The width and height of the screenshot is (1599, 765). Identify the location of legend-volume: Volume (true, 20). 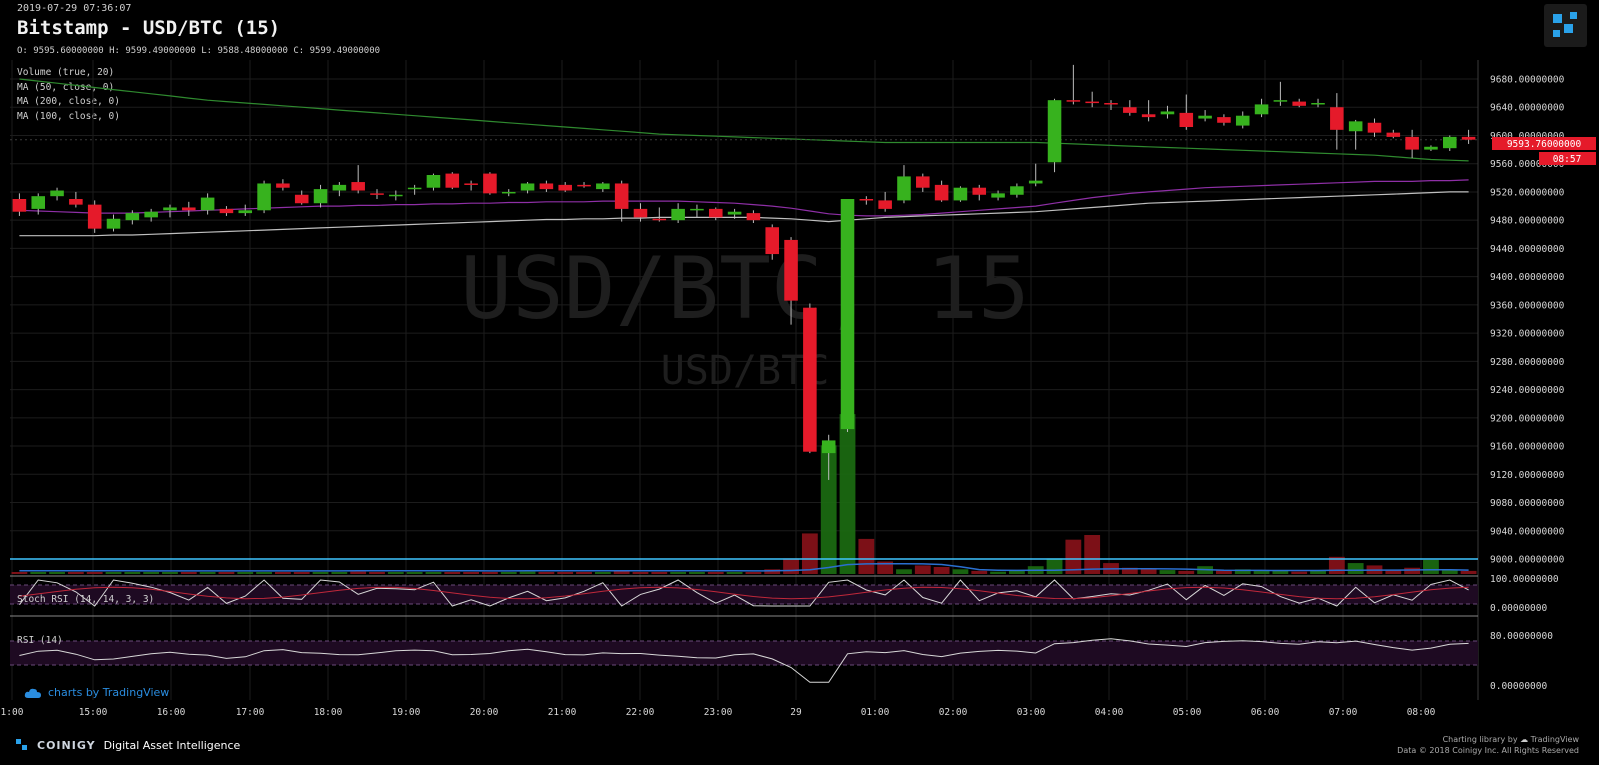
(66, 72).